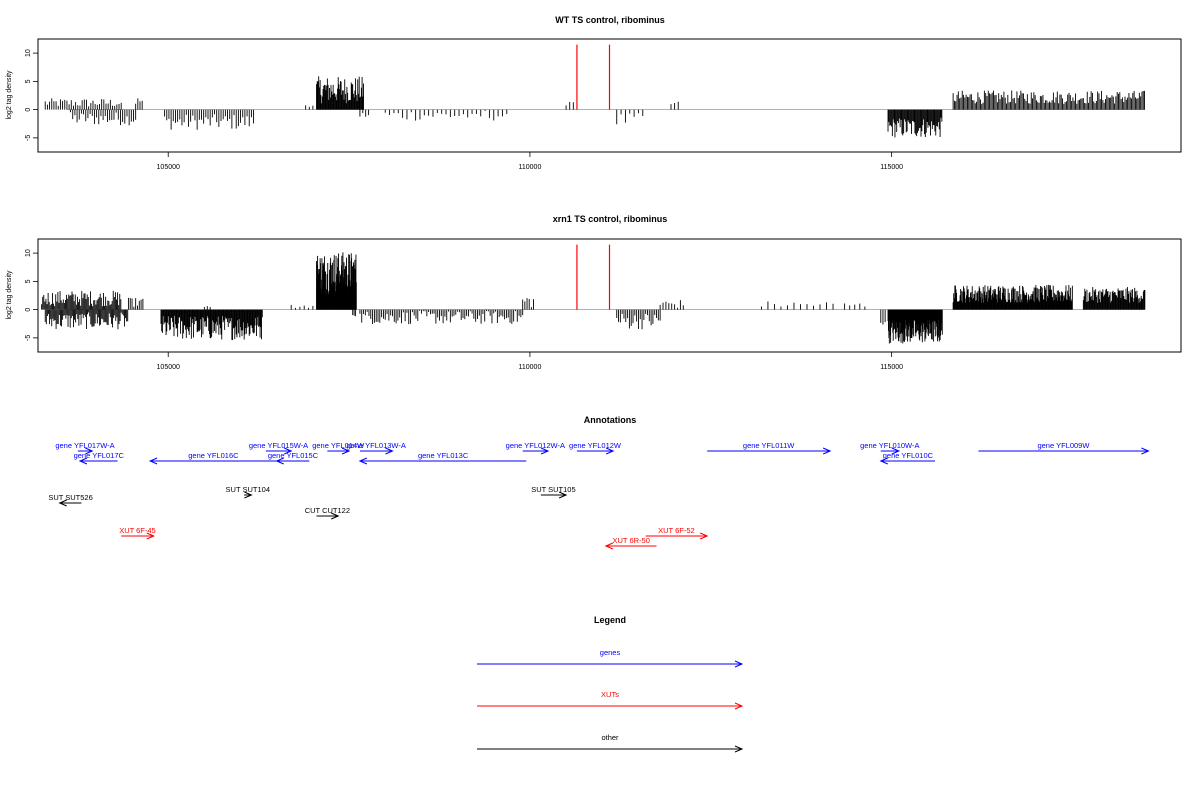  What do you see at coordinates (70, 497) in the screenshot?
I see `other-label: SUT SUT526` at bounding box center [70, 497].